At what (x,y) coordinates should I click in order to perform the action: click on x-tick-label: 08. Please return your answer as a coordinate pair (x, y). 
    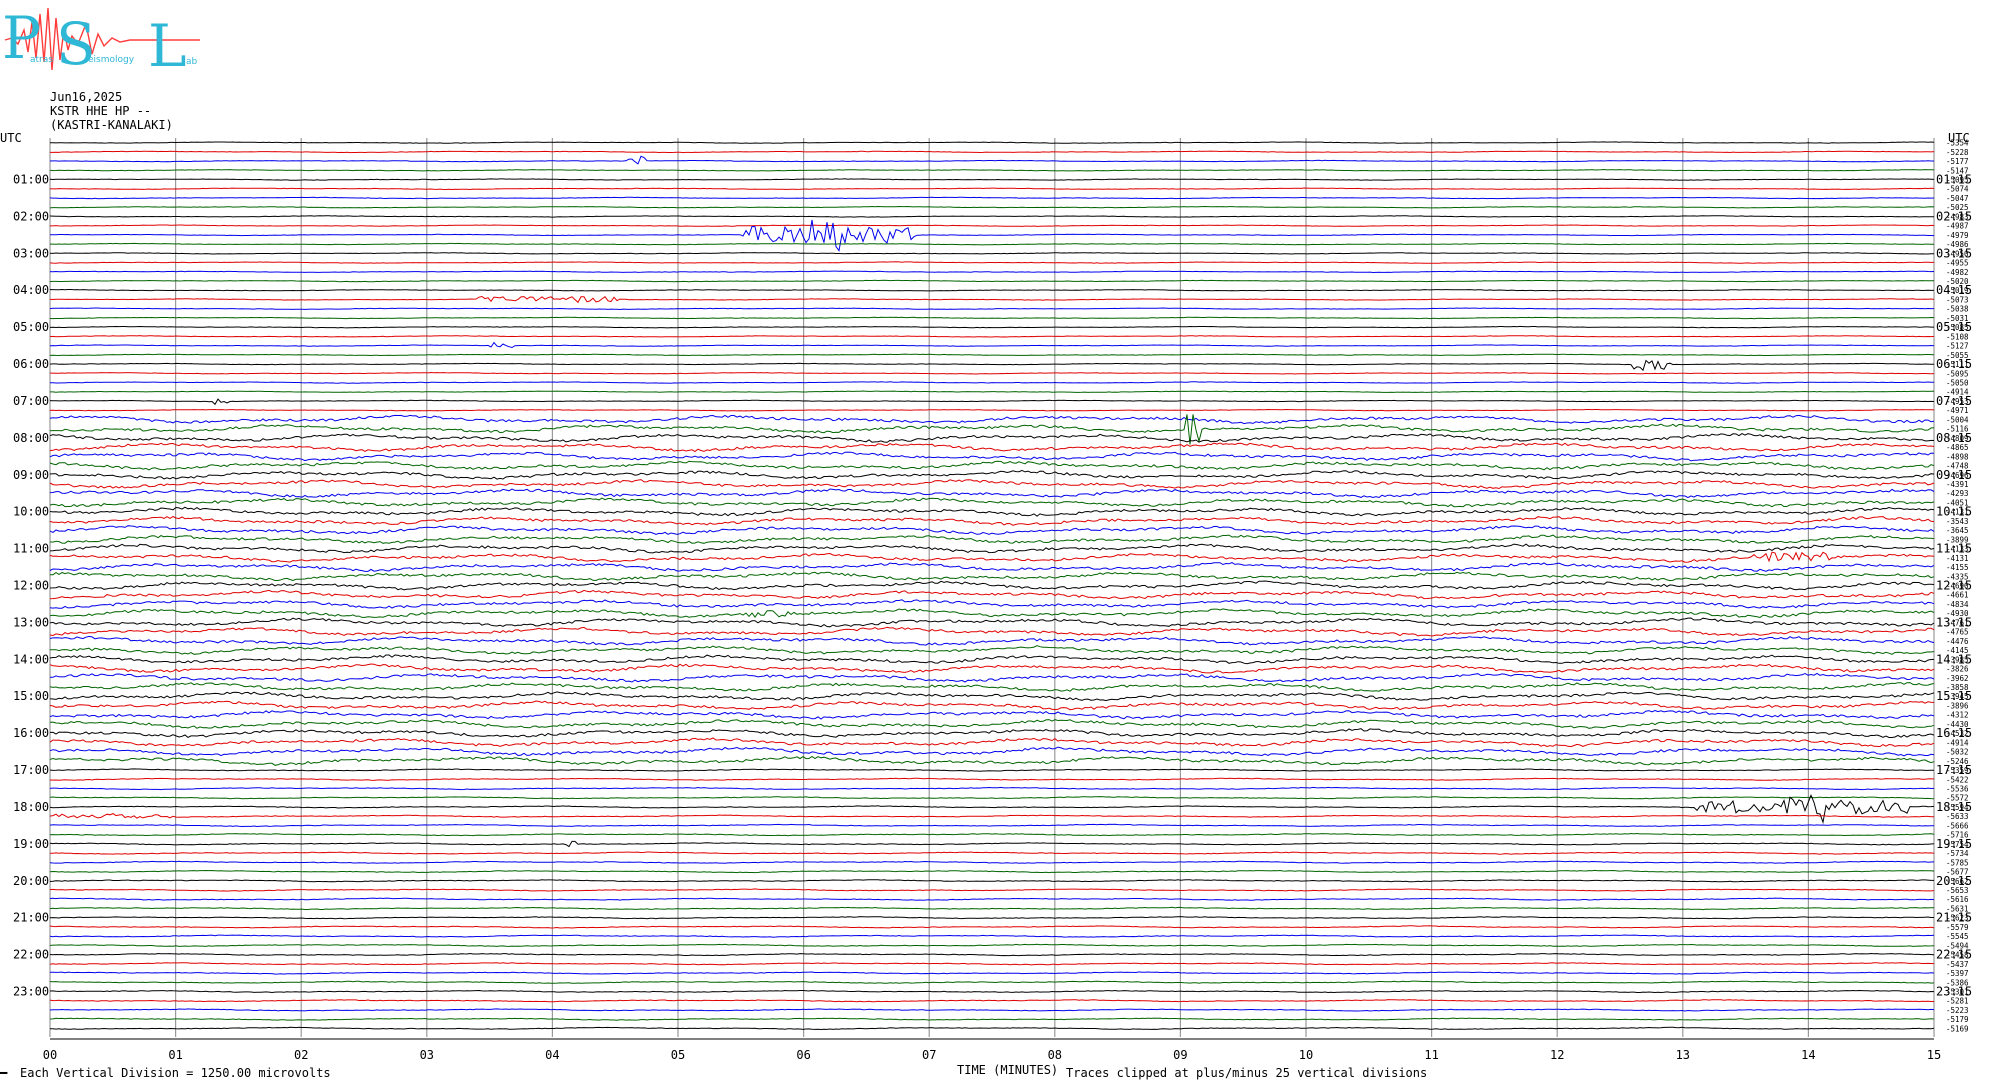
    Looking at the image, I should click on (1055, 1055).